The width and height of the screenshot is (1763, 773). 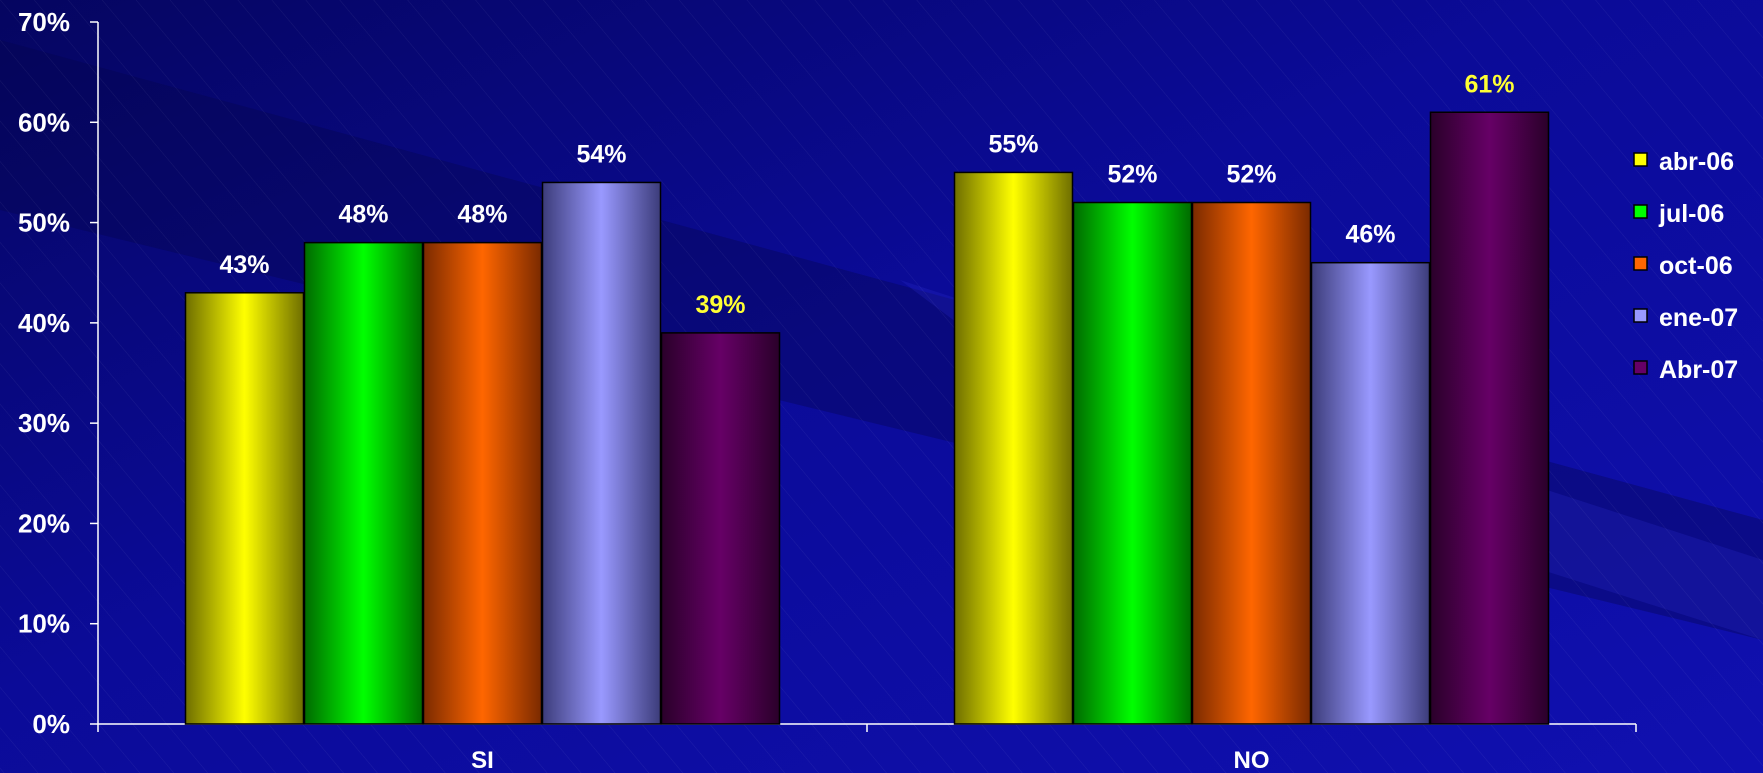 What do you see at coordinates (1370, 235) in the screenshot?
I see `data-label: 46%` at bounding box center [1370, 235].